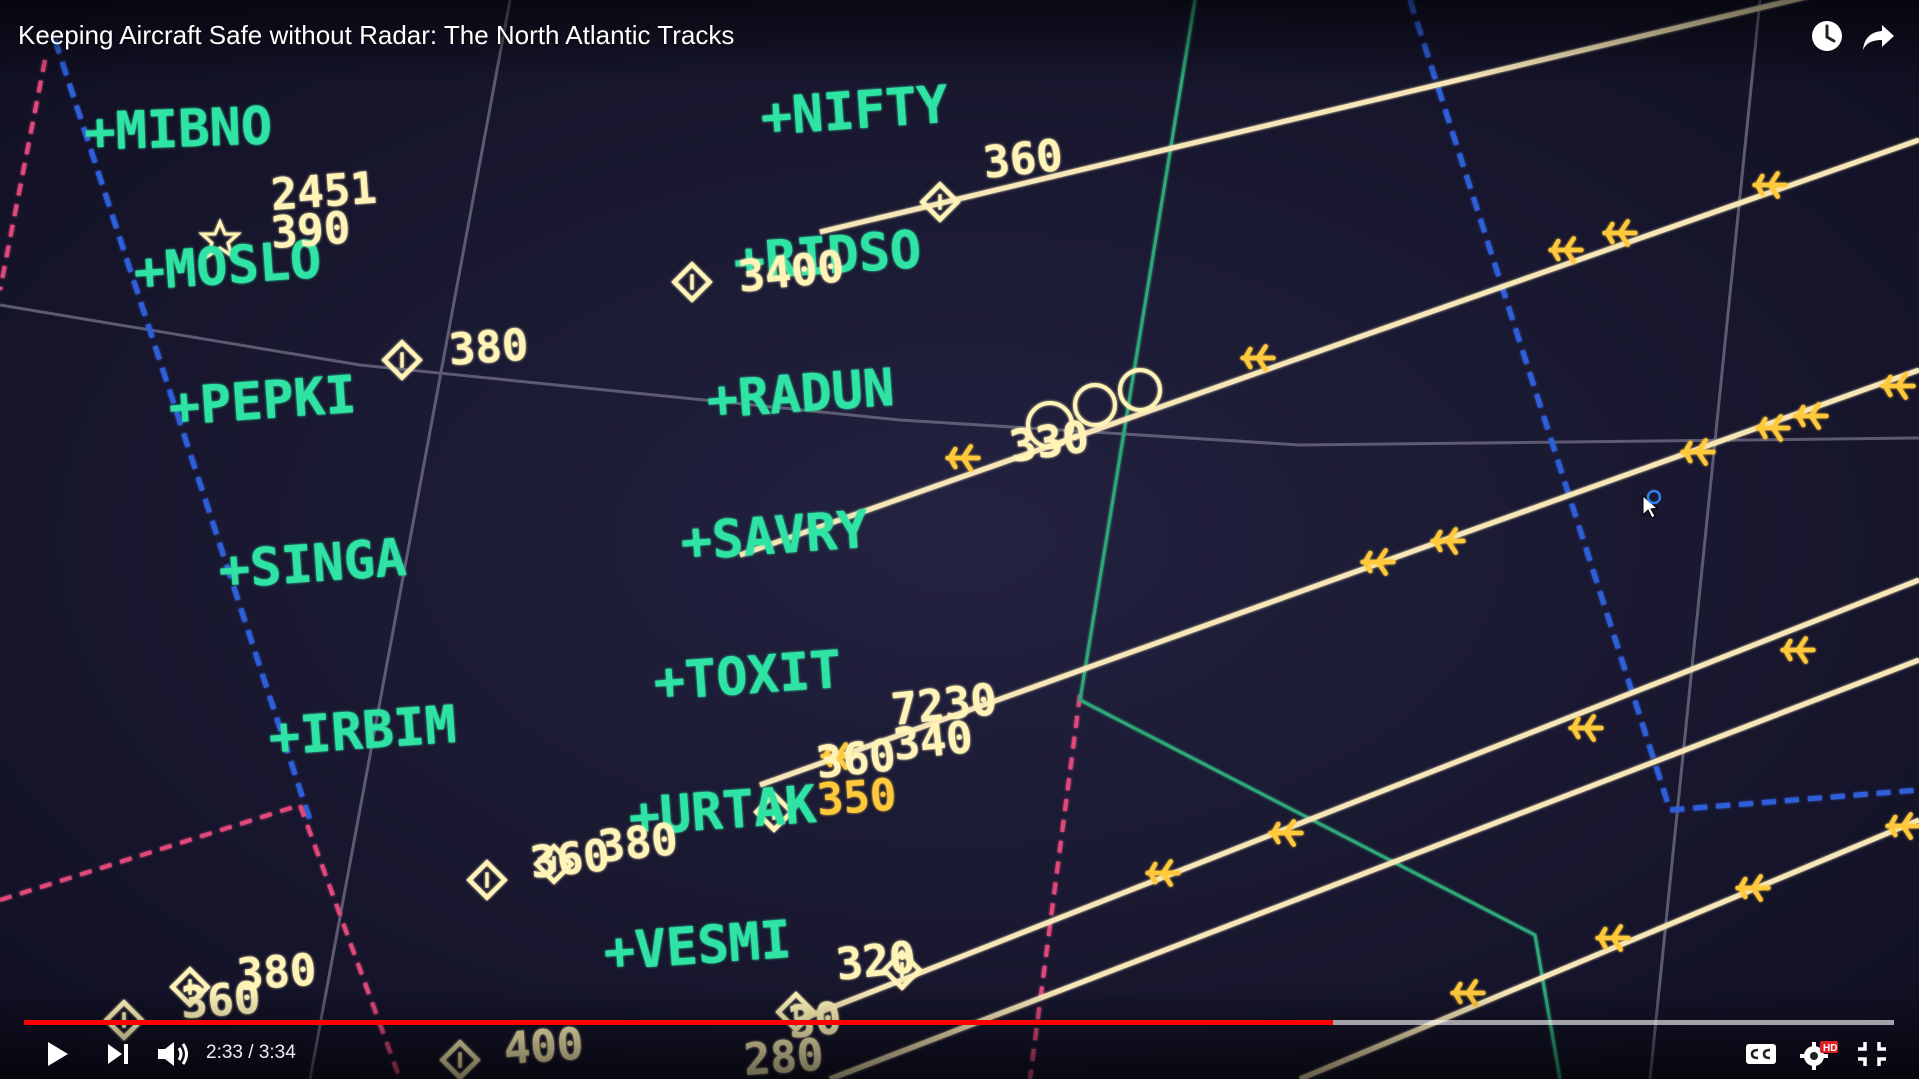 The width and height of the screenshot is (1919, 1079). I want to click on mouse-cursor-icon, so click(1652, 504).